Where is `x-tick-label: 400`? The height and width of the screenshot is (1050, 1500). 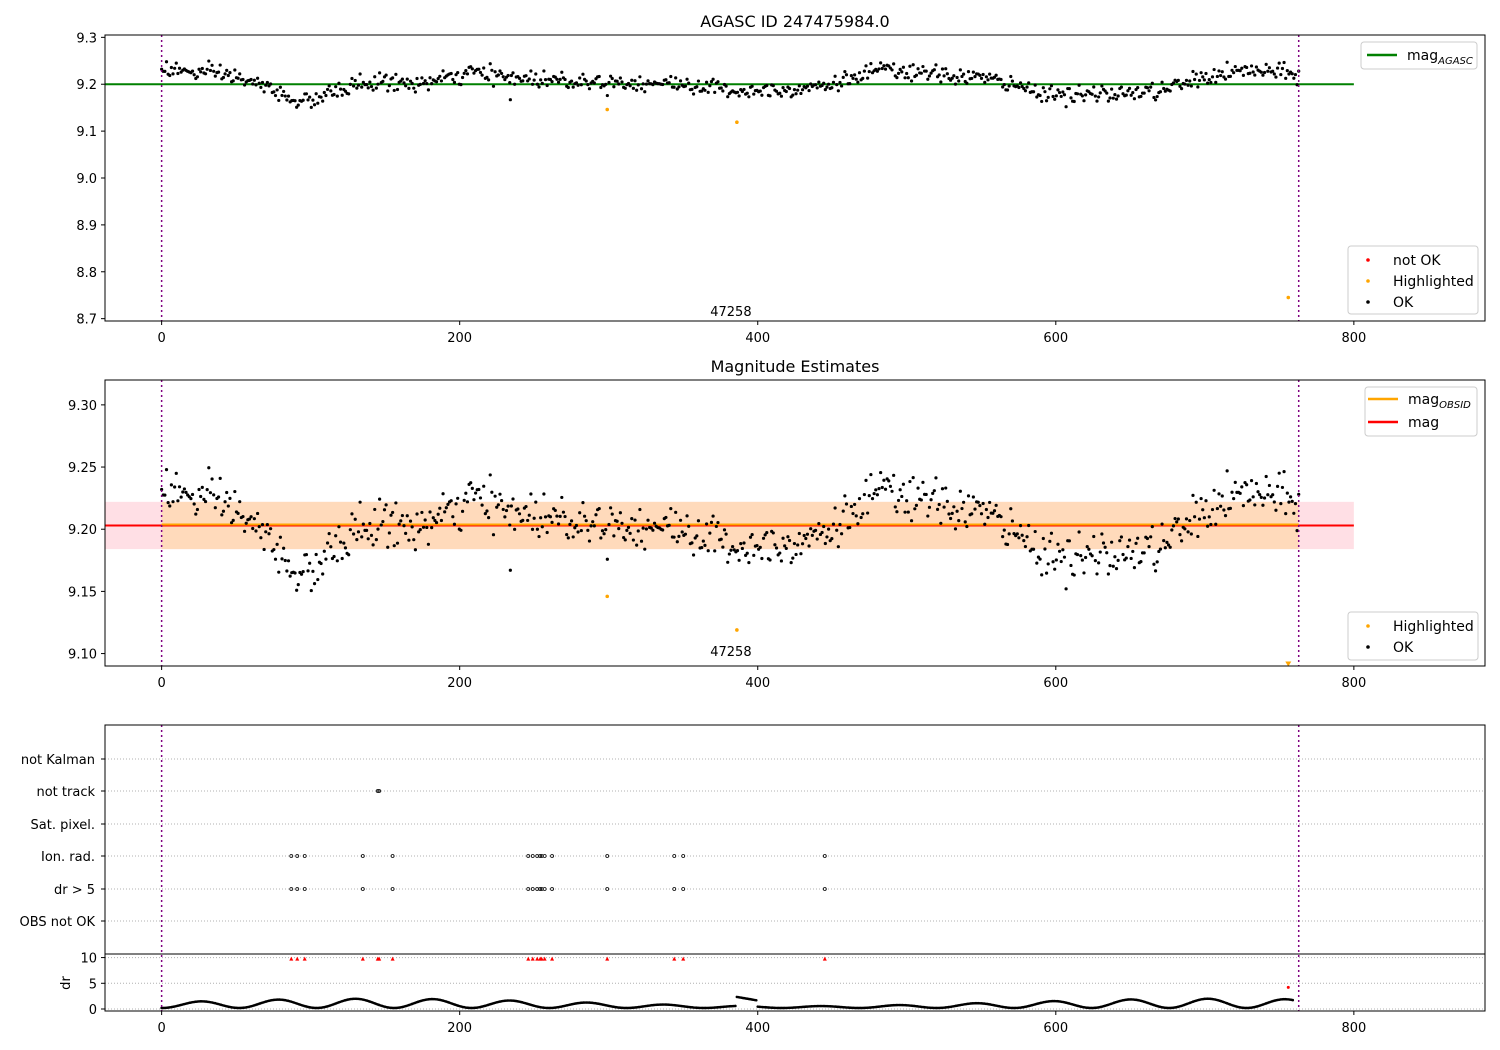 x-tick-label: 400 is located at coordinates (757, 338).